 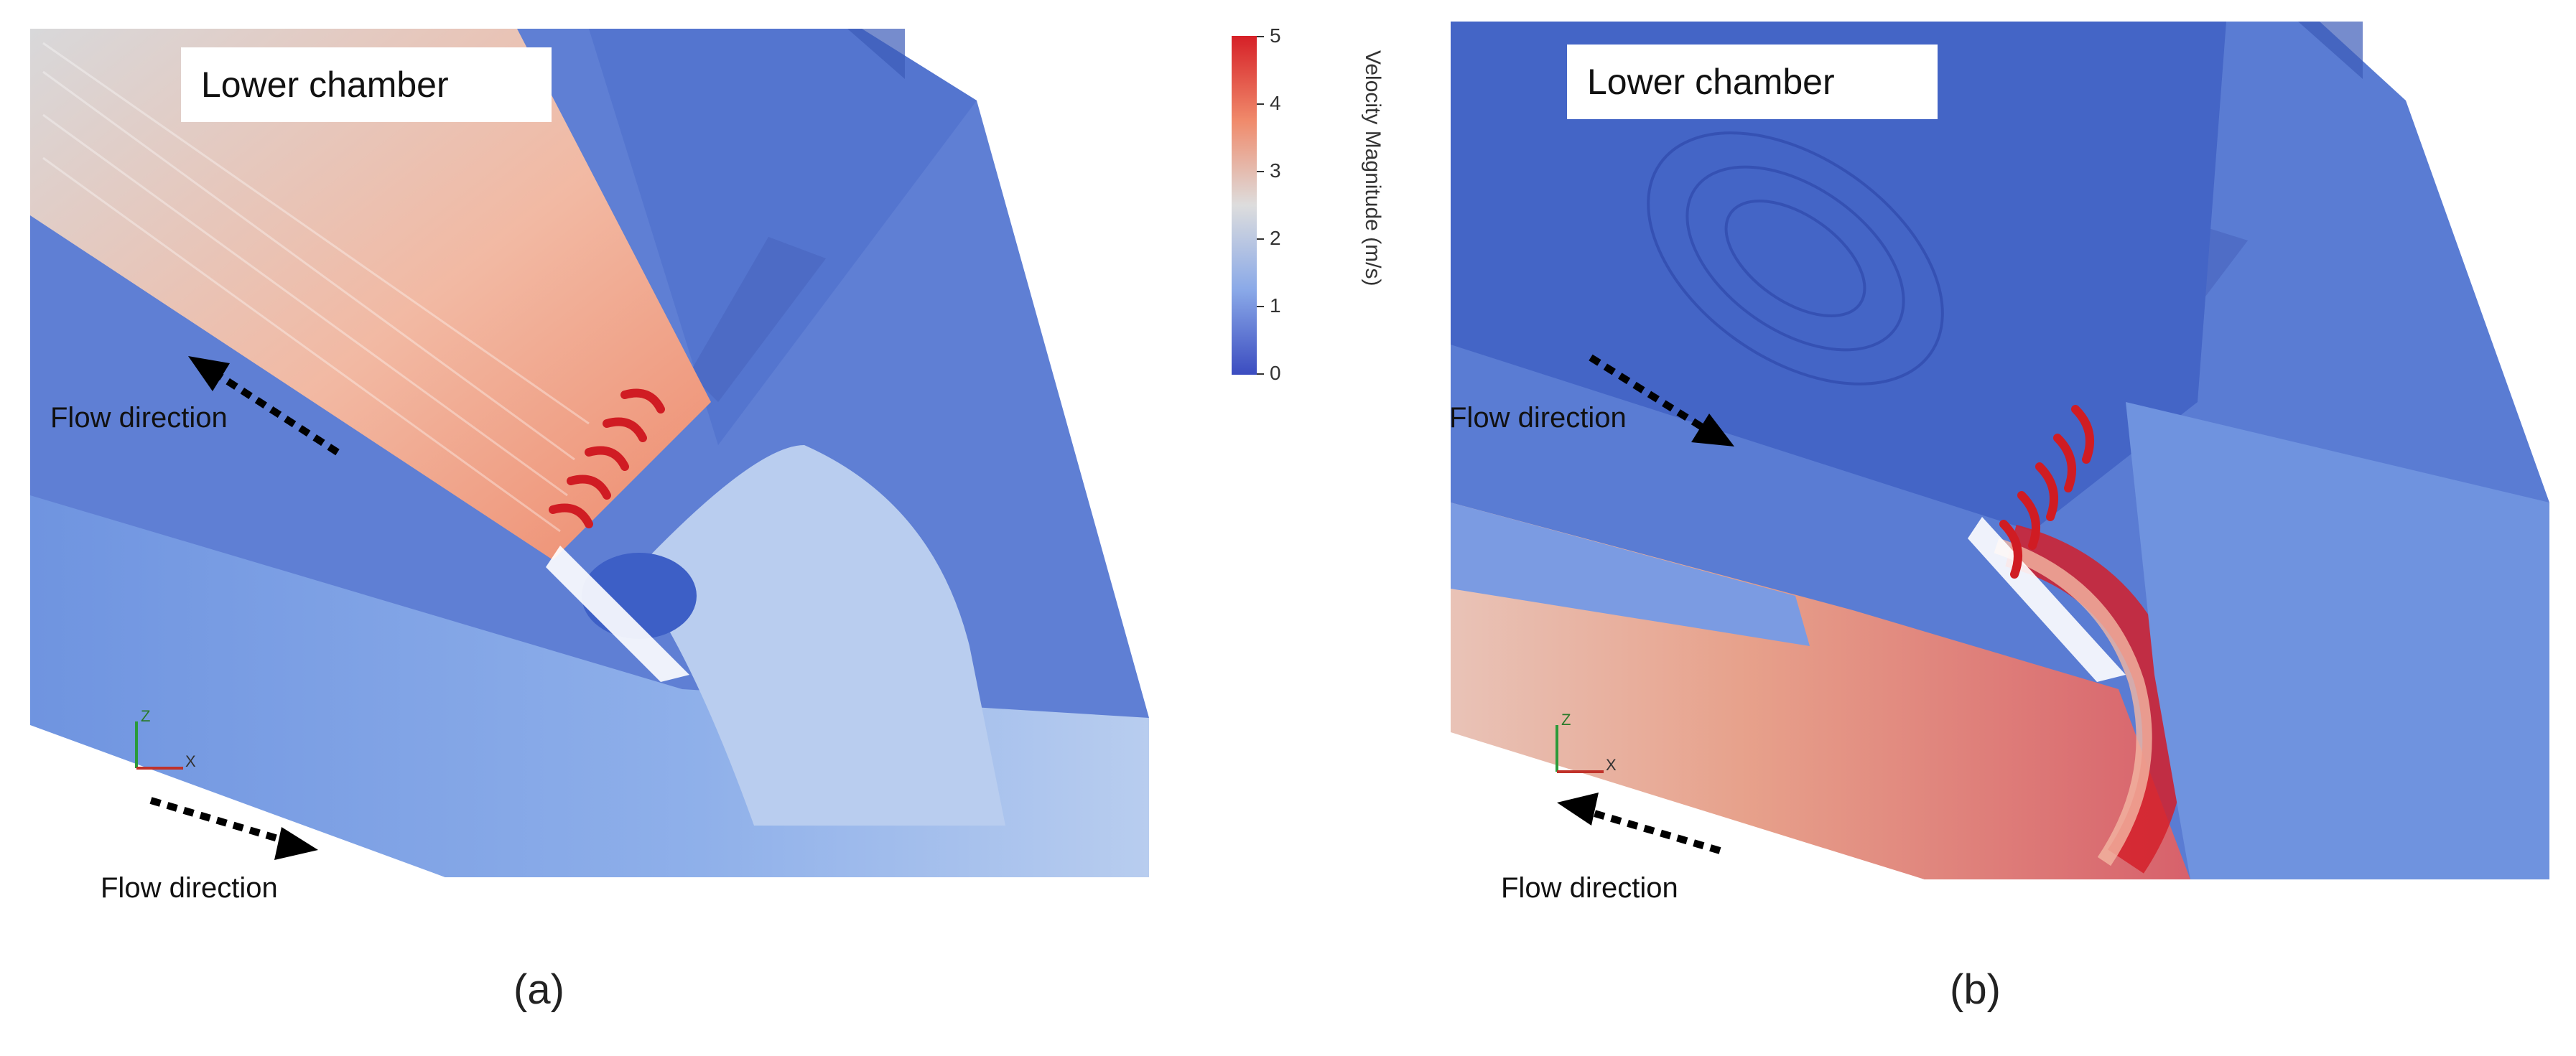 I want to click on flow-label-b-upper: Flow direction, so click(x=1538, y=418).